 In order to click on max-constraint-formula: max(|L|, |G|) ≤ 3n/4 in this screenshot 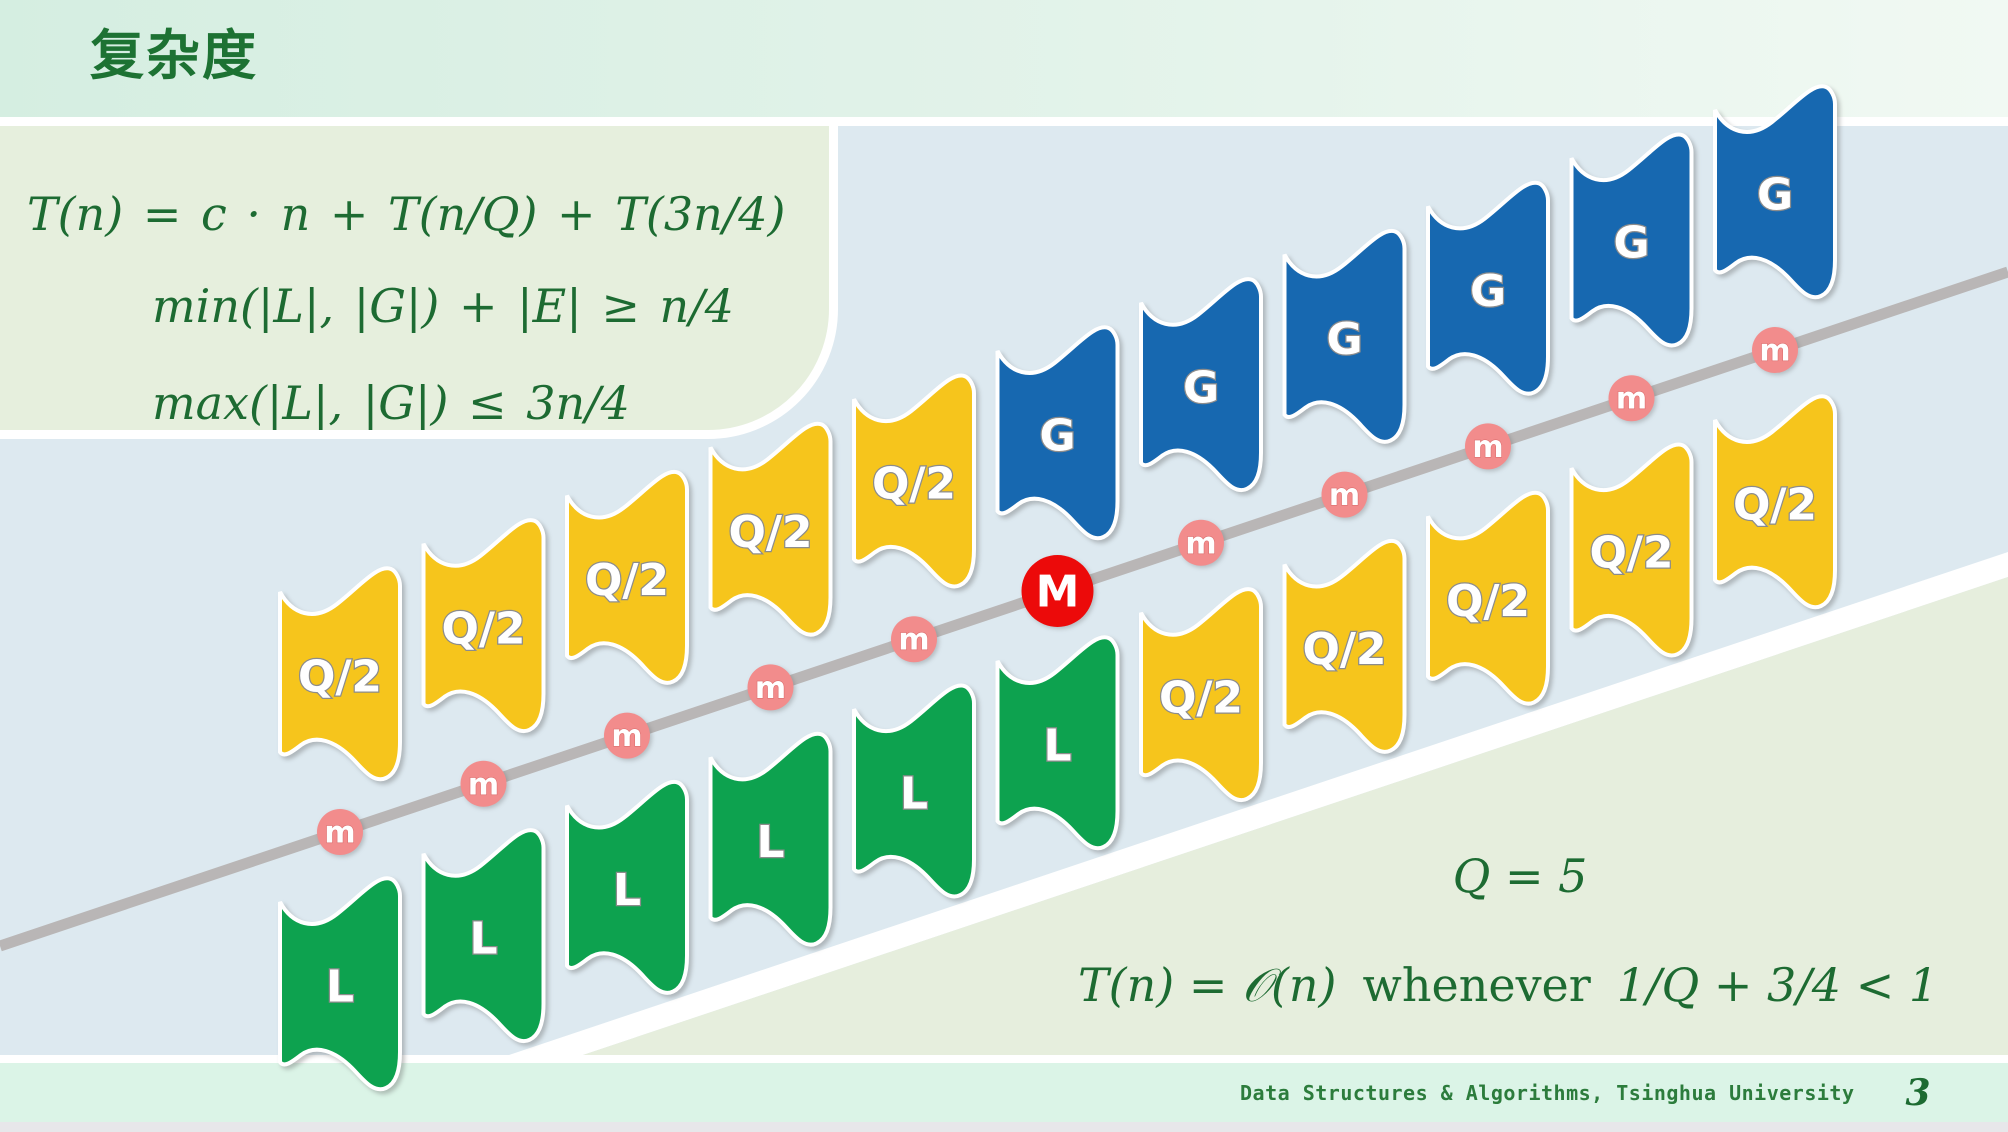, I will do `click(391, 403)`.